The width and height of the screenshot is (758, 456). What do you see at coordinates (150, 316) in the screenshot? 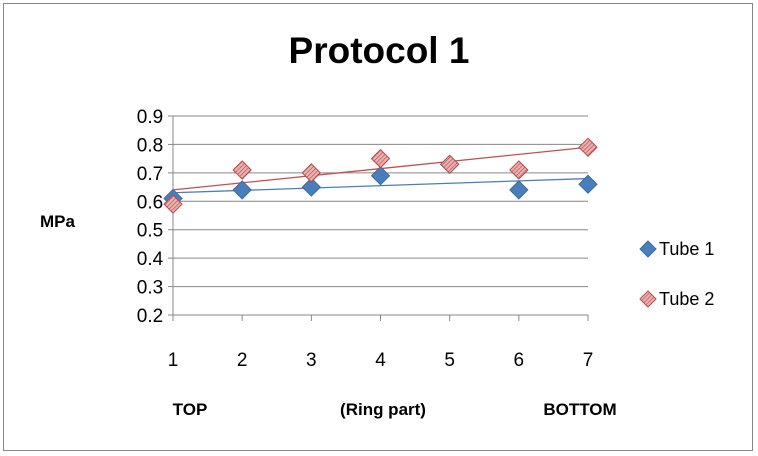
I see `y-tick-label-0: 0.2` at bounding box center [150, 316].